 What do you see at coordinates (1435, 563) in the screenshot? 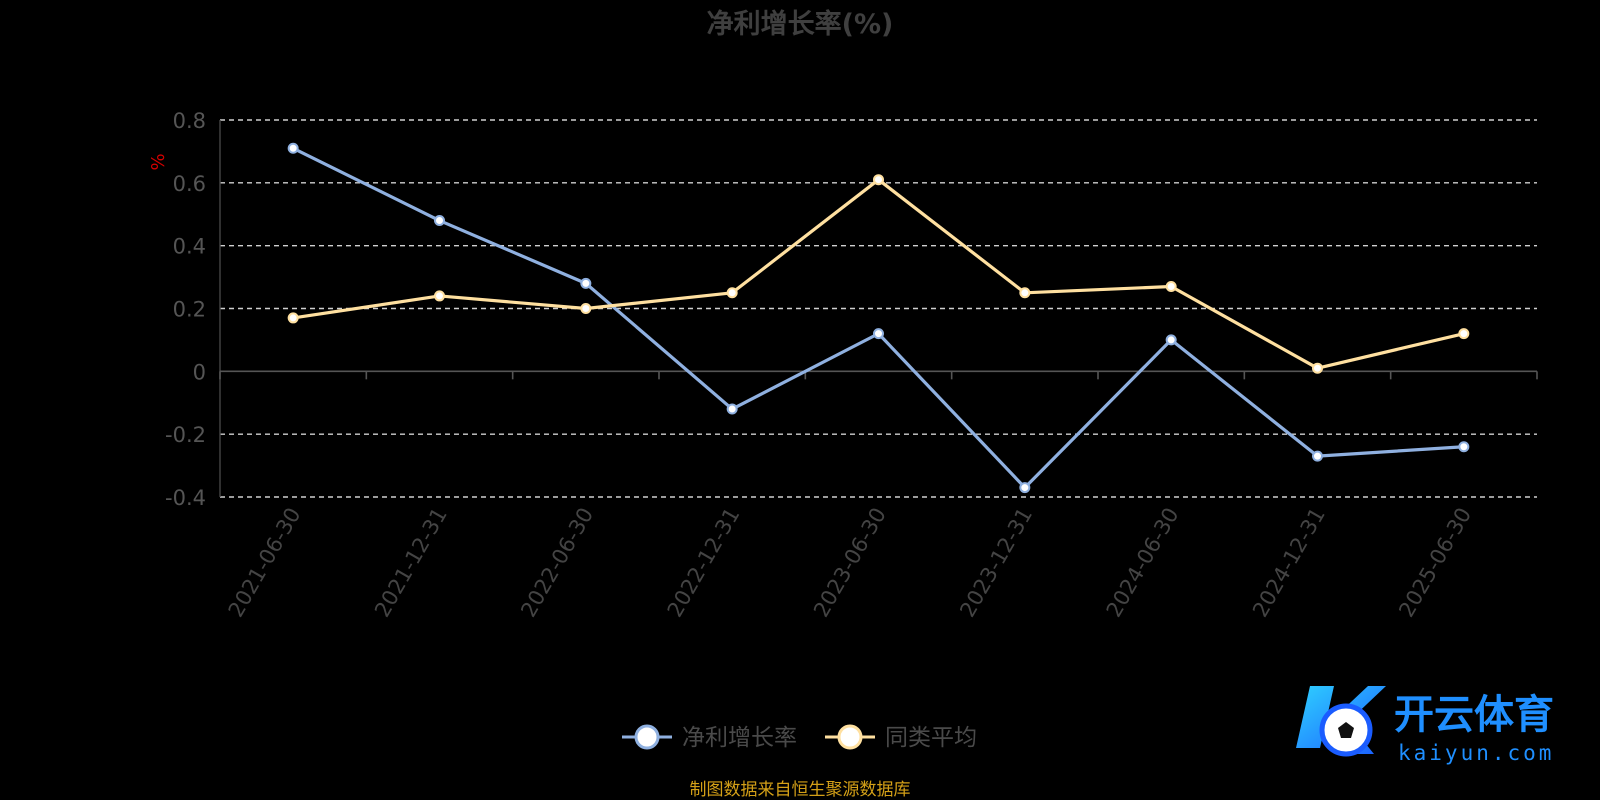
I see `x-tick-label: 2025-06-30` at bounding box center [1435, 563].